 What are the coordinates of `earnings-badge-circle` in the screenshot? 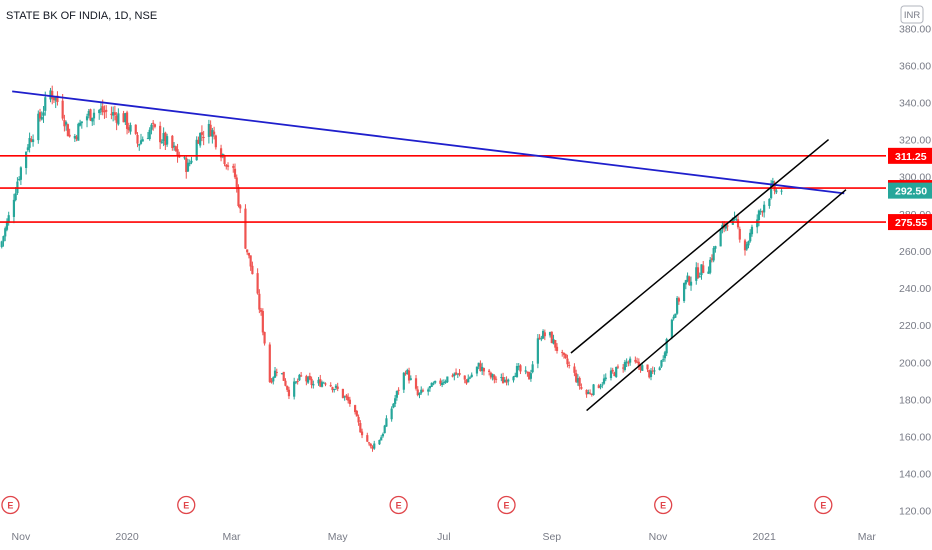 It's located at (186, 505).